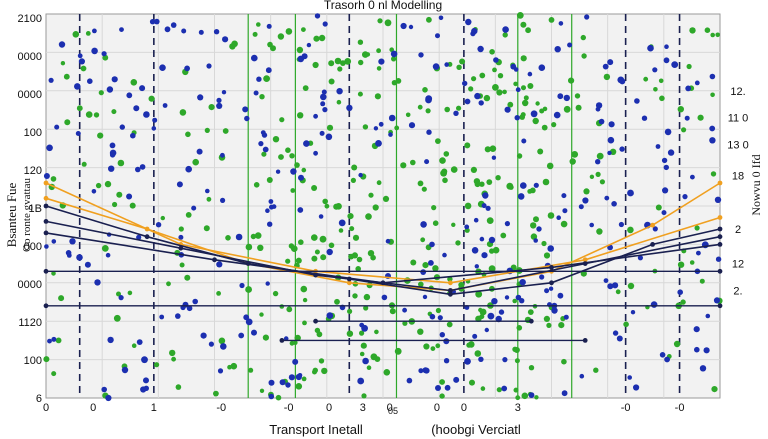 The width and height of the screenshot is (768, 439). Describe the element at coordinates (39, 399) in the screenshot. I see `y-tick-label: 6` at that location.